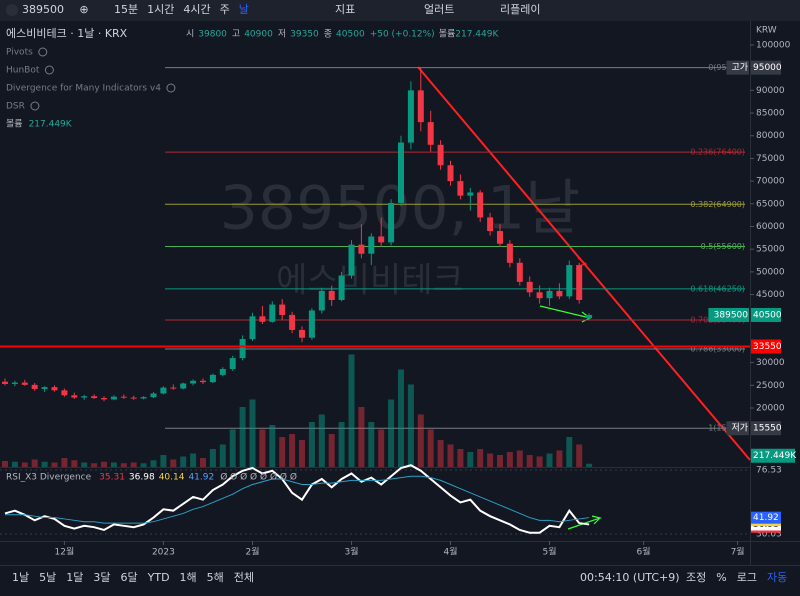 This screenshot has height=596, width=800. I want to click on axis-control: 자동, so click(777, 577).